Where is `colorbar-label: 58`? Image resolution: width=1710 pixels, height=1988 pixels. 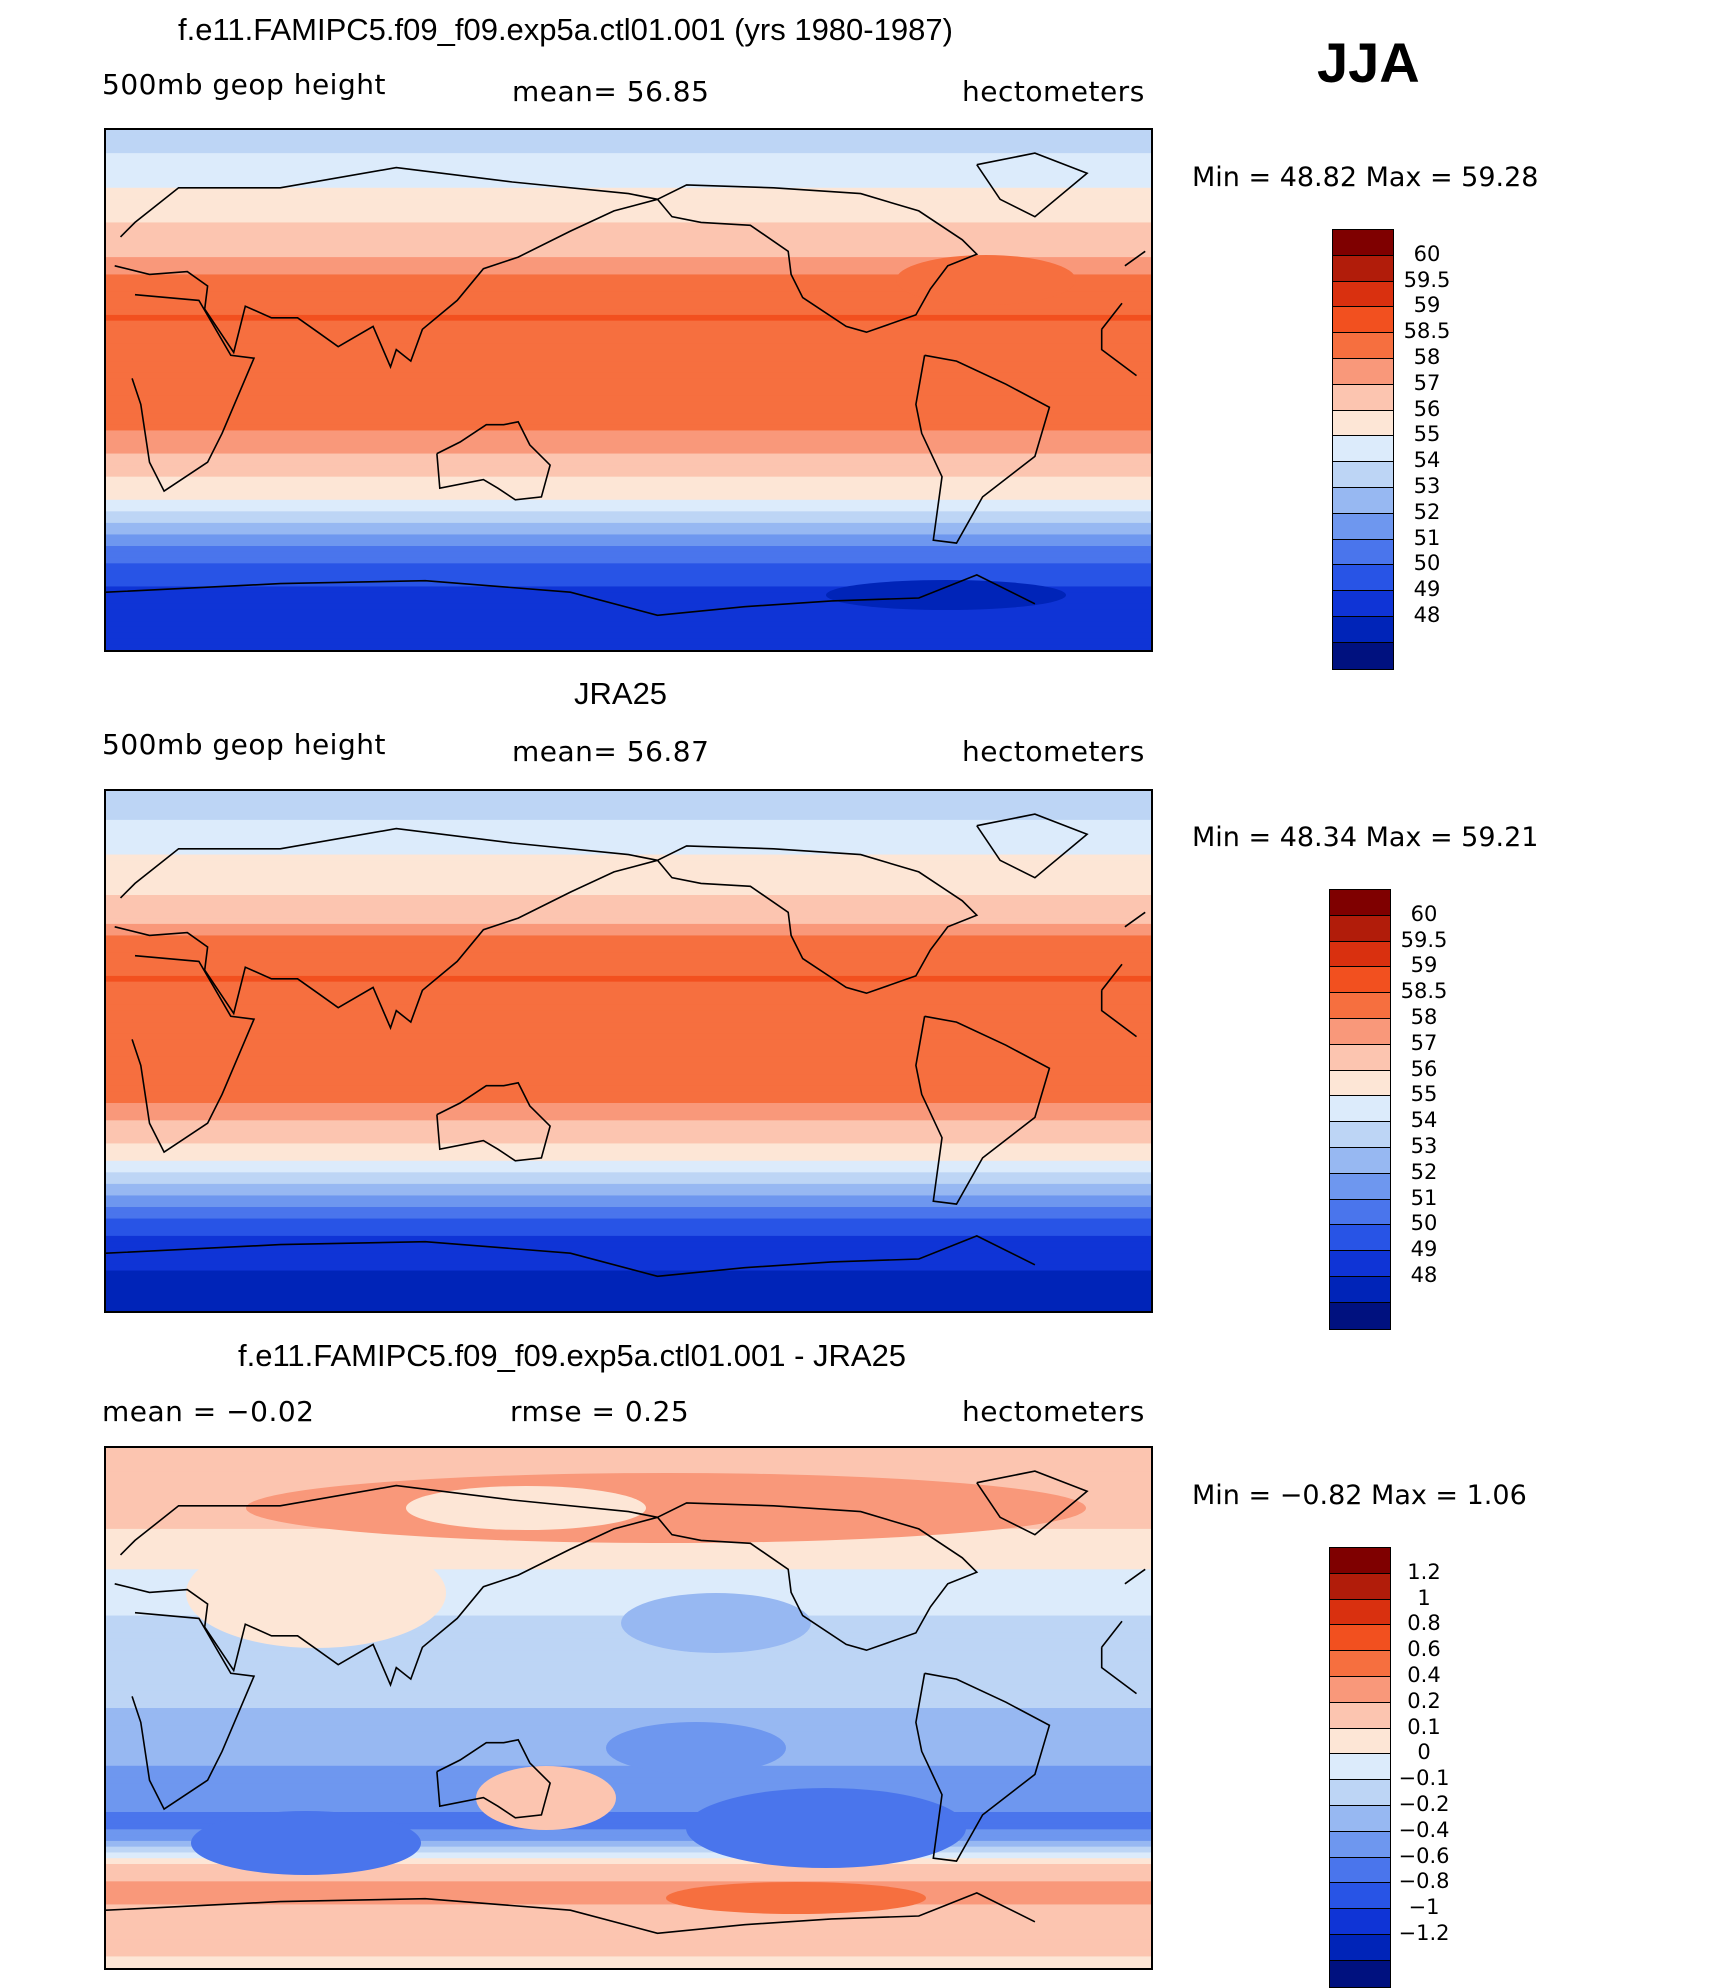 colorbar-label: 58 is located at coordinates (1424, 1017).